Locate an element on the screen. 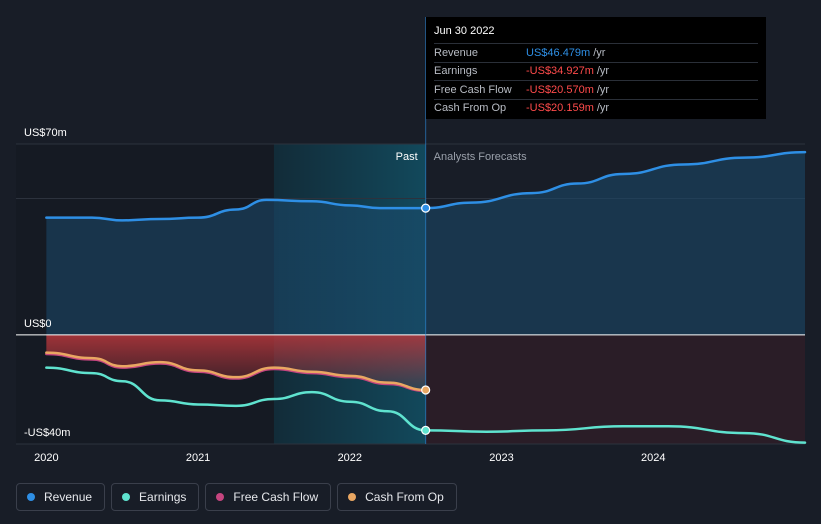 The width and height of the screenshot is (821, 524). series-line-cash-from-op is located at coordinates (236, 371).